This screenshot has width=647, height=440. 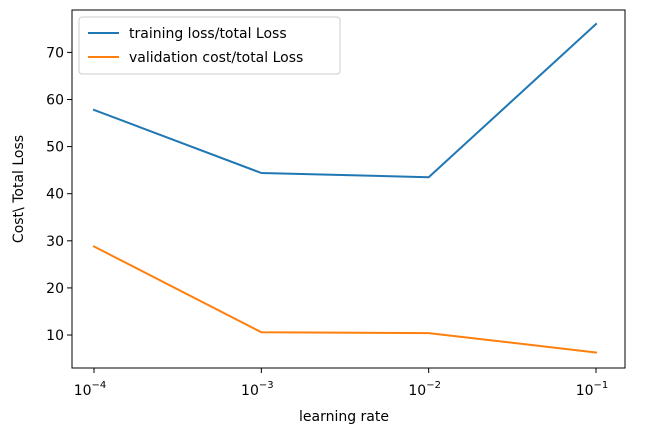 I want to click on x-tick-label: 10⁻², so click(x=424, y=389).